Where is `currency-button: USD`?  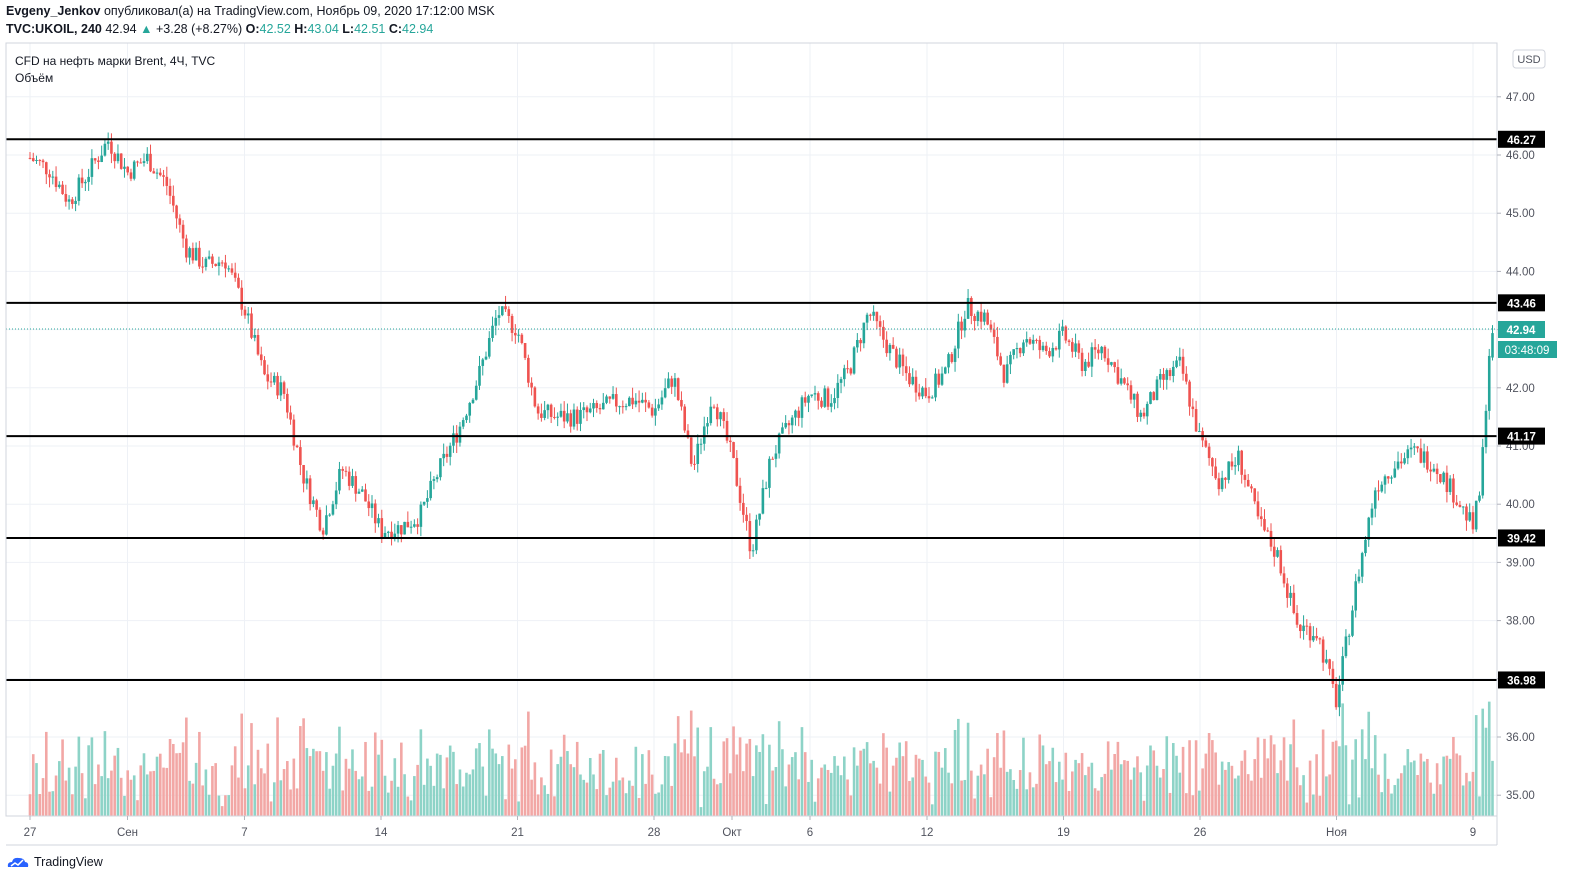 currency-button: USD is located at coordinates (1529, 59).